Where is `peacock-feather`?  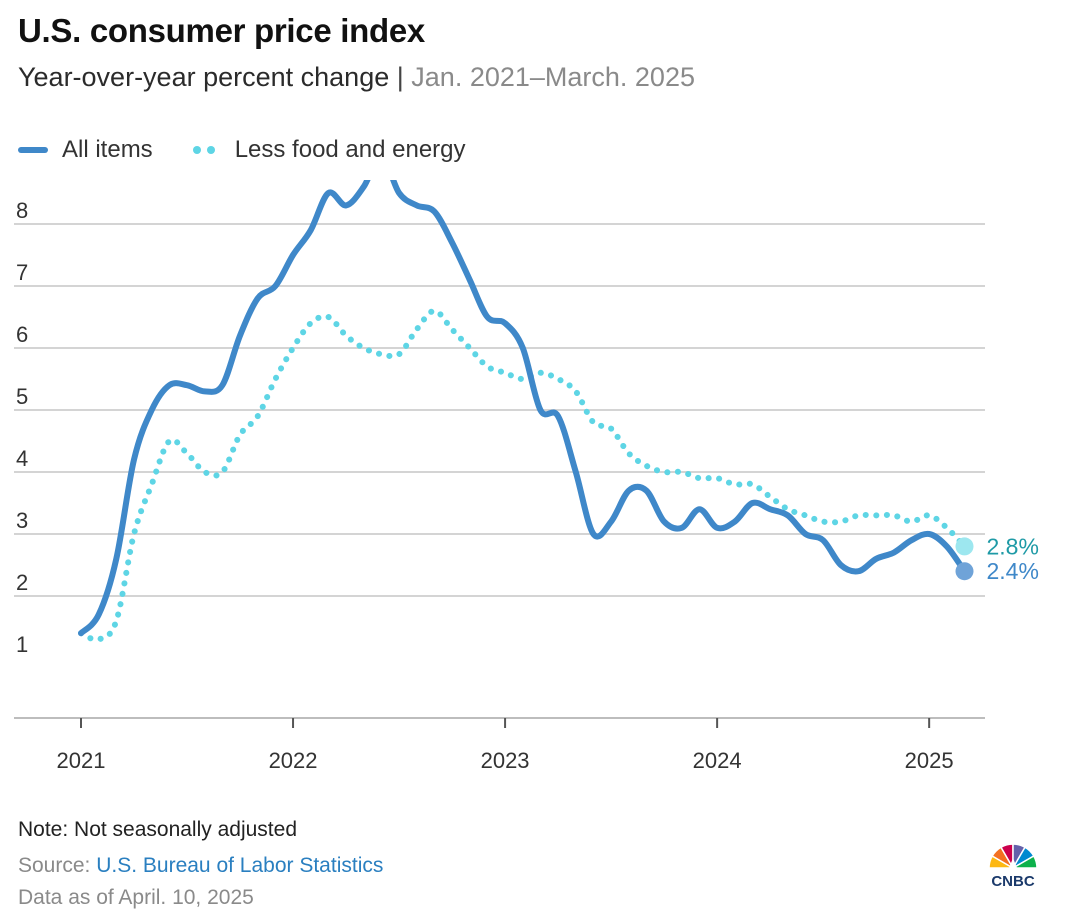 peacock-feather is located at coordinates (1024, 861).